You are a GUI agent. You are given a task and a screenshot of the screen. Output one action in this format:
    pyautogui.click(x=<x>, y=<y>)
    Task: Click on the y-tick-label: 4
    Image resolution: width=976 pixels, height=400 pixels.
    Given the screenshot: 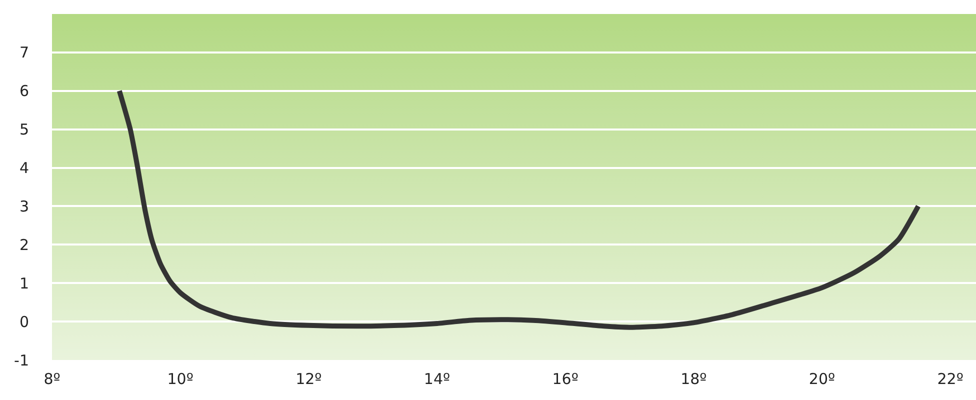 What is the action you would take?
    pyautogui.click(x=24, y=168)
    